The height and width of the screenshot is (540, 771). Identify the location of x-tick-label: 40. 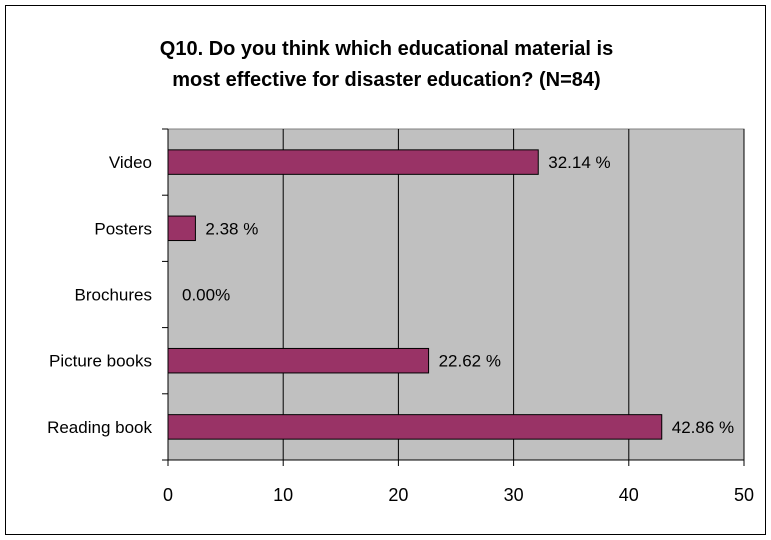
(629, 495).